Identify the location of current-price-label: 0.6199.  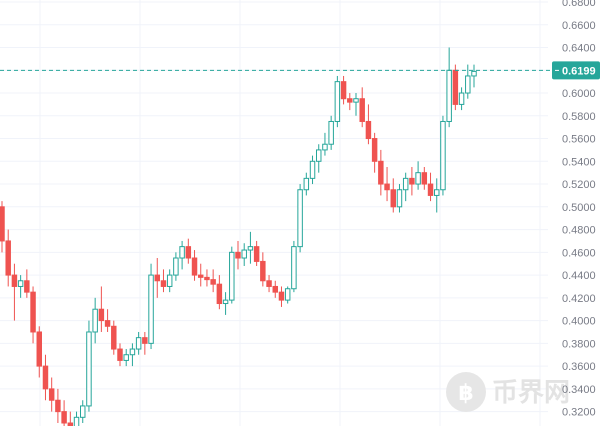
(579, 71).